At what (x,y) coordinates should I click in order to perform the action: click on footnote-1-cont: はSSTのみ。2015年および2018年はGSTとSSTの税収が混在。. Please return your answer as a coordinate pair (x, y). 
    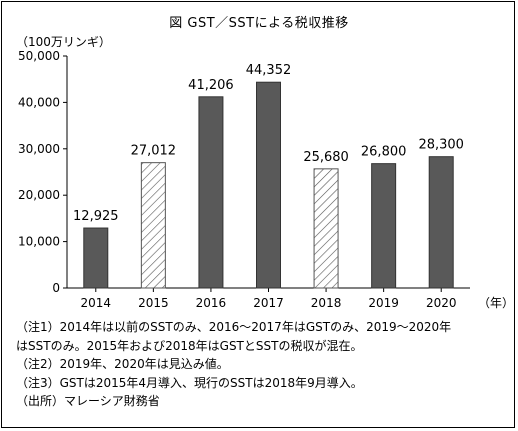
    Looking at the image, I should click on (189, 345).